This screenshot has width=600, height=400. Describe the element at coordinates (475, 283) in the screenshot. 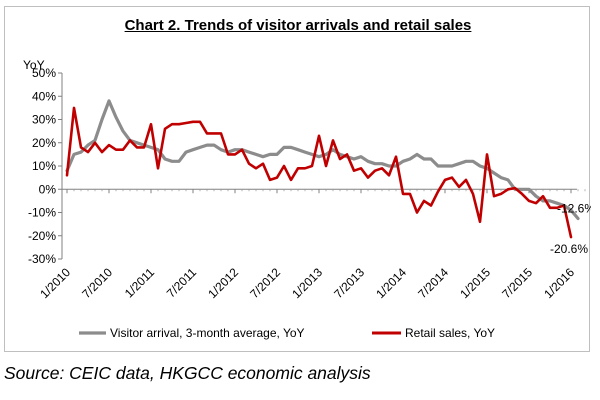

I see `x-tick-label: 1/2015` at that location.